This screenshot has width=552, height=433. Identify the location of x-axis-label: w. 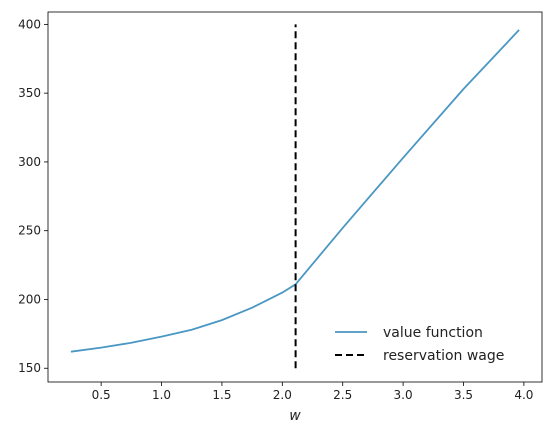
(295, 416).